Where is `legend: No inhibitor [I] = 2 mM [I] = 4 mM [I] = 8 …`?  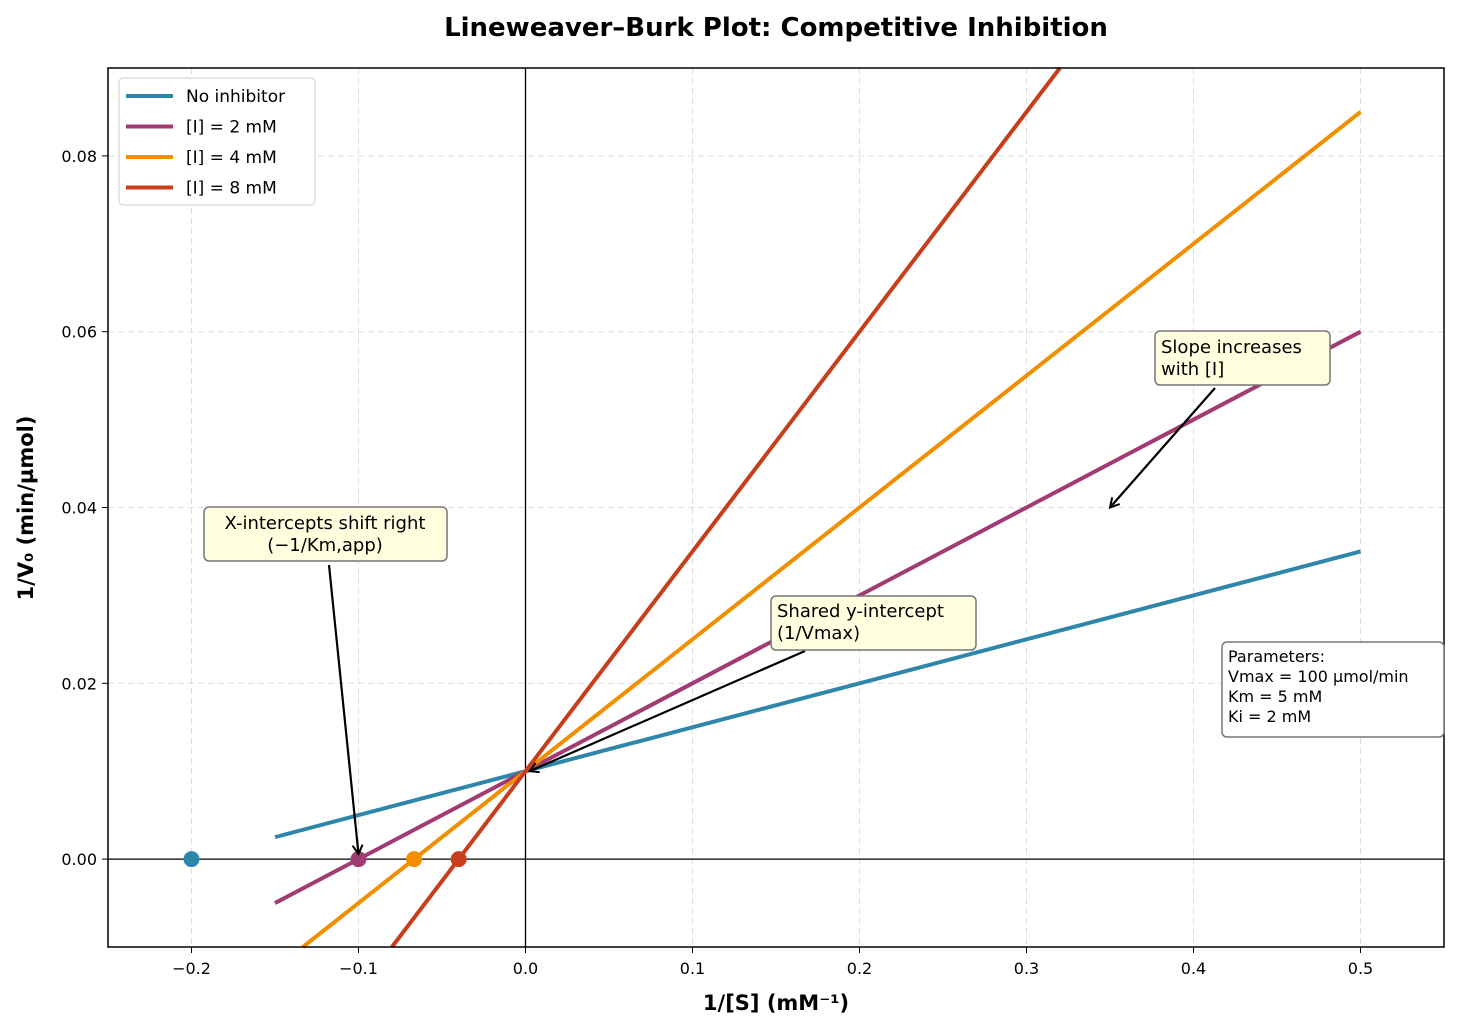
legend: No inhibitor [I] = 2 mM [I] = 4 mM [I] = 8 … is located at coordinates (217, 141).